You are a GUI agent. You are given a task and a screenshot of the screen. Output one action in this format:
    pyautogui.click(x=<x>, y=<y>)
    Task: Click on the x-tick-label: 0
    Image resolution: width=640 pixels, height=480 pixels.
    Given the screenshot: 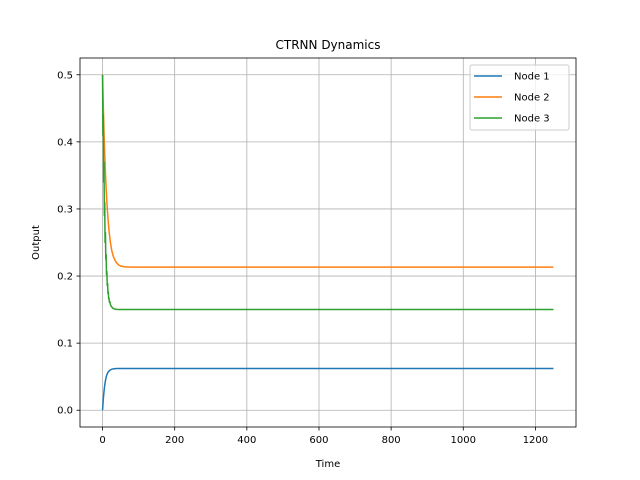 What is the action you would take?
    pyautogui.click(x=102, y=440)
    